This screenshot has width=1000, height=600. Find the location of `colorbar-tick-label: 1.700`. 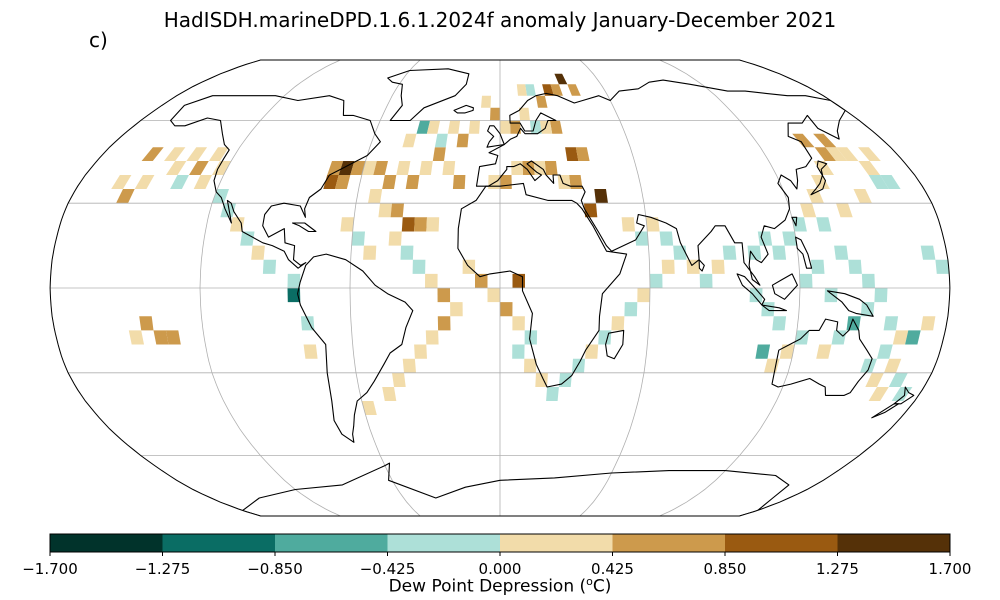

colorbar-tick-label: 1.700 is located at coordinates (950, 569).